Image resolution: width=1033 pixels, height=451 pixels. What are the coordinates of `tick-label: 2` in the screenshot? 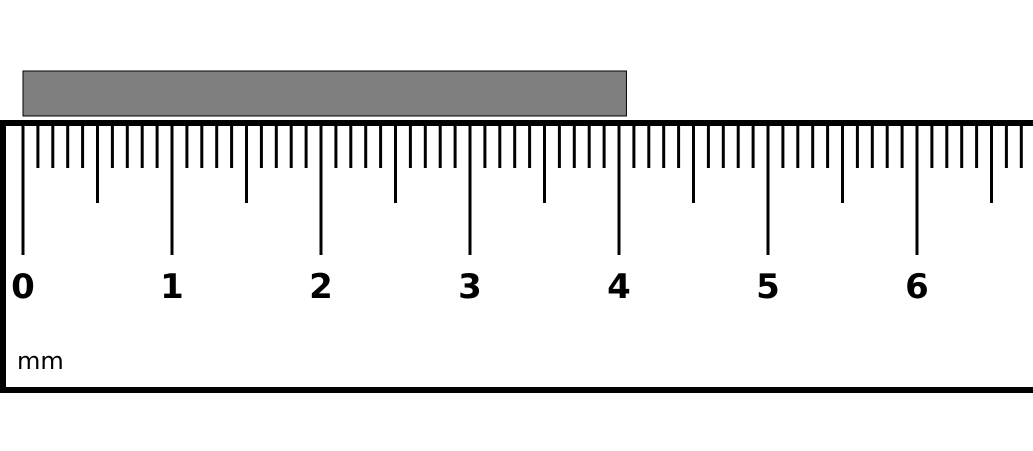 It's located at (321, 287).